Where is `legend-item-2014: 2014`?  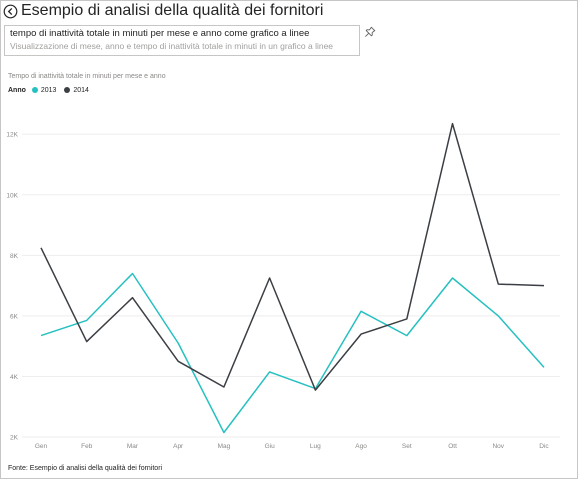 legend-item-2014: 2014 is located at coordinates (76, 91).